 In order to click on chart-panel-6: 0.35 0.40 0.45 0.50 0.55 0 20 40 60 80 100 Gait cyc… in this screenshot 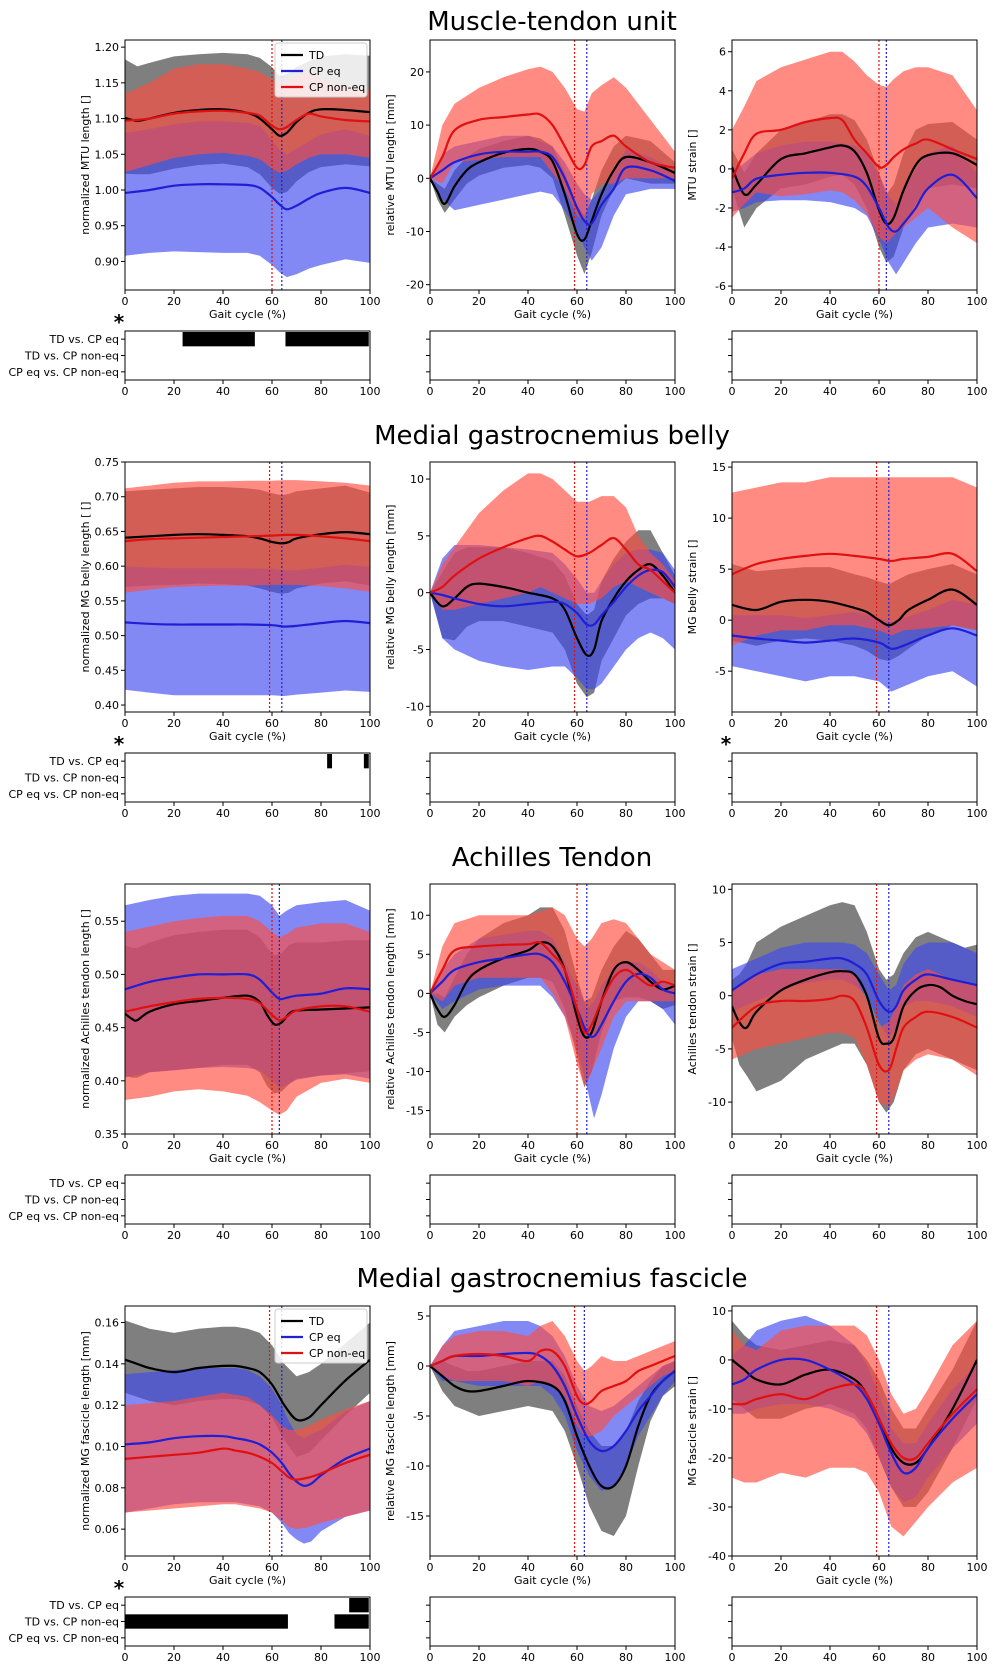, I will do `click(195, 1062)`.